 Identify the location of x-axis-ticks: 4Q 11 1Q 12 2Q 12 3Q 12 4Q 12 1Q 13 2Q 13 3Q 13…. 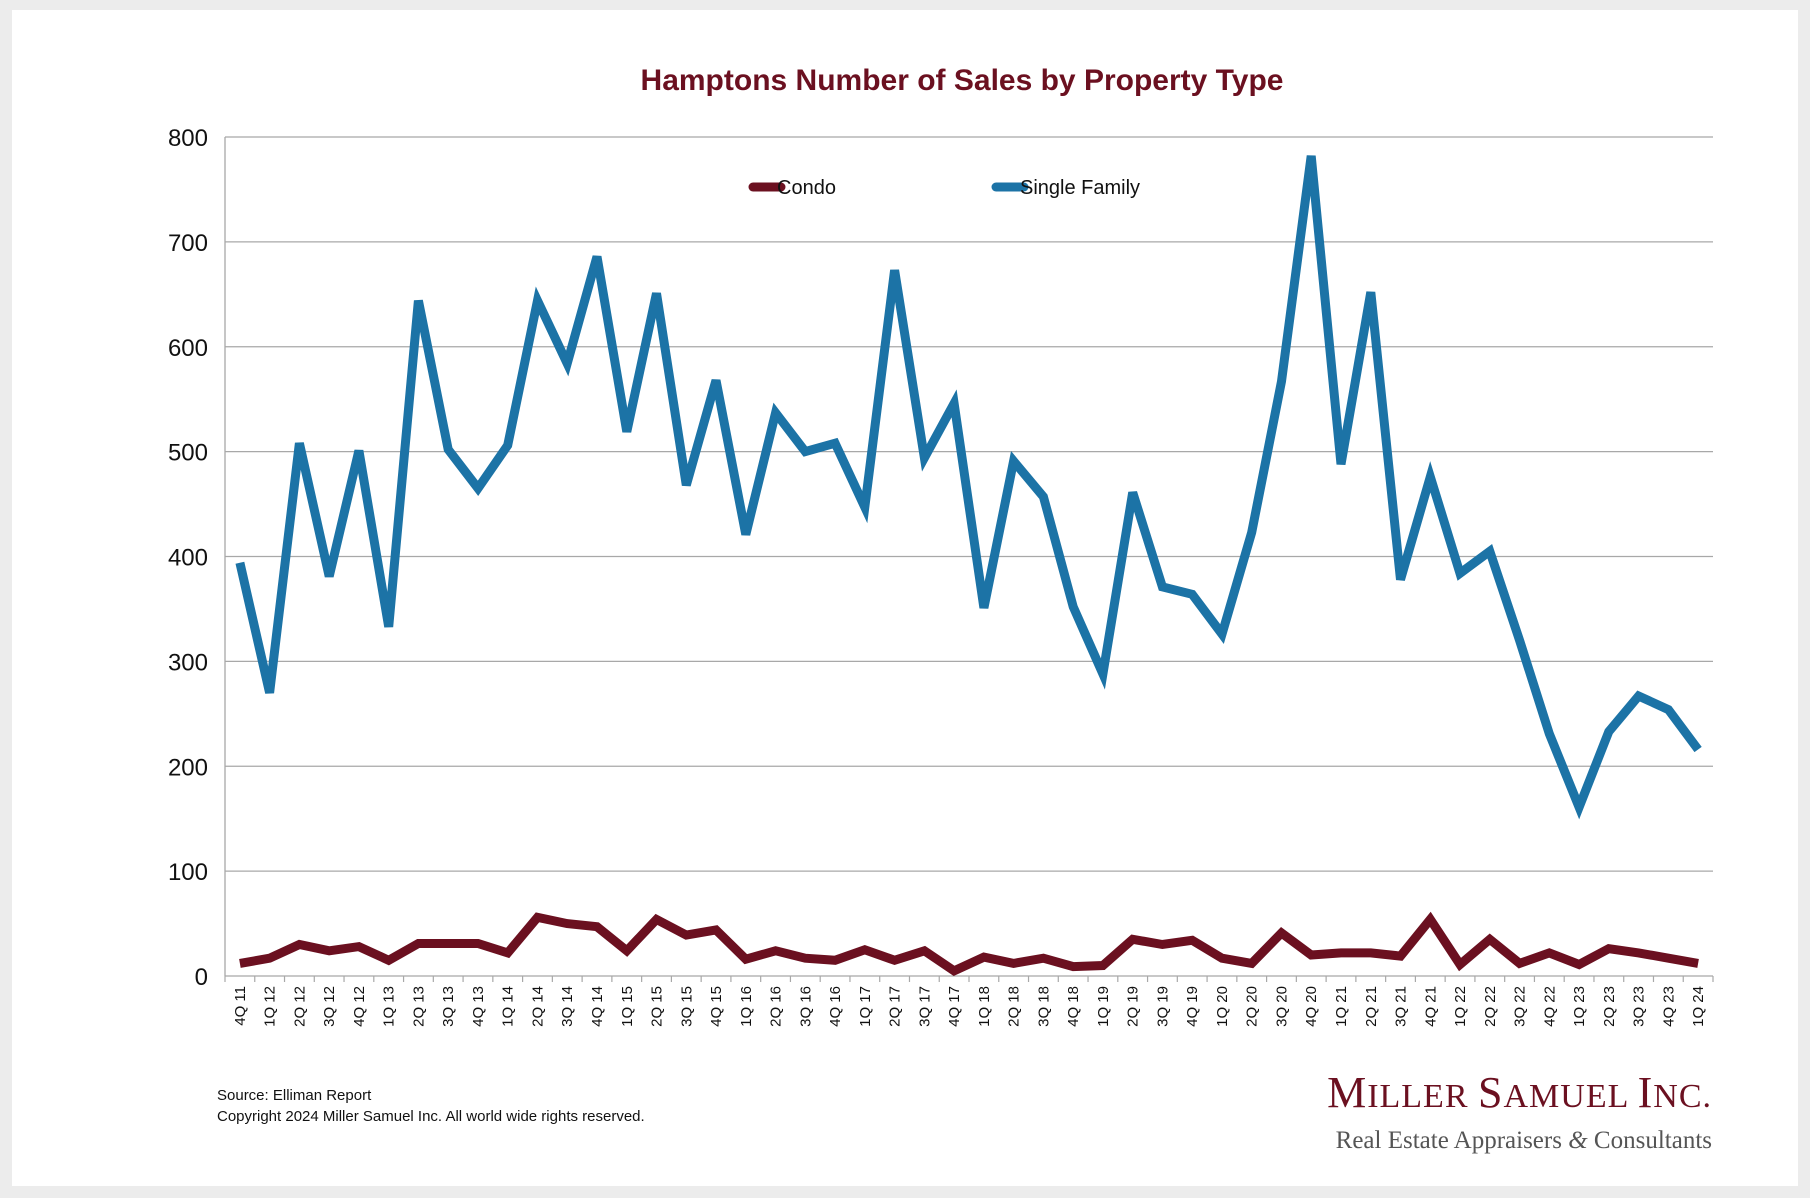
(969, 1001).